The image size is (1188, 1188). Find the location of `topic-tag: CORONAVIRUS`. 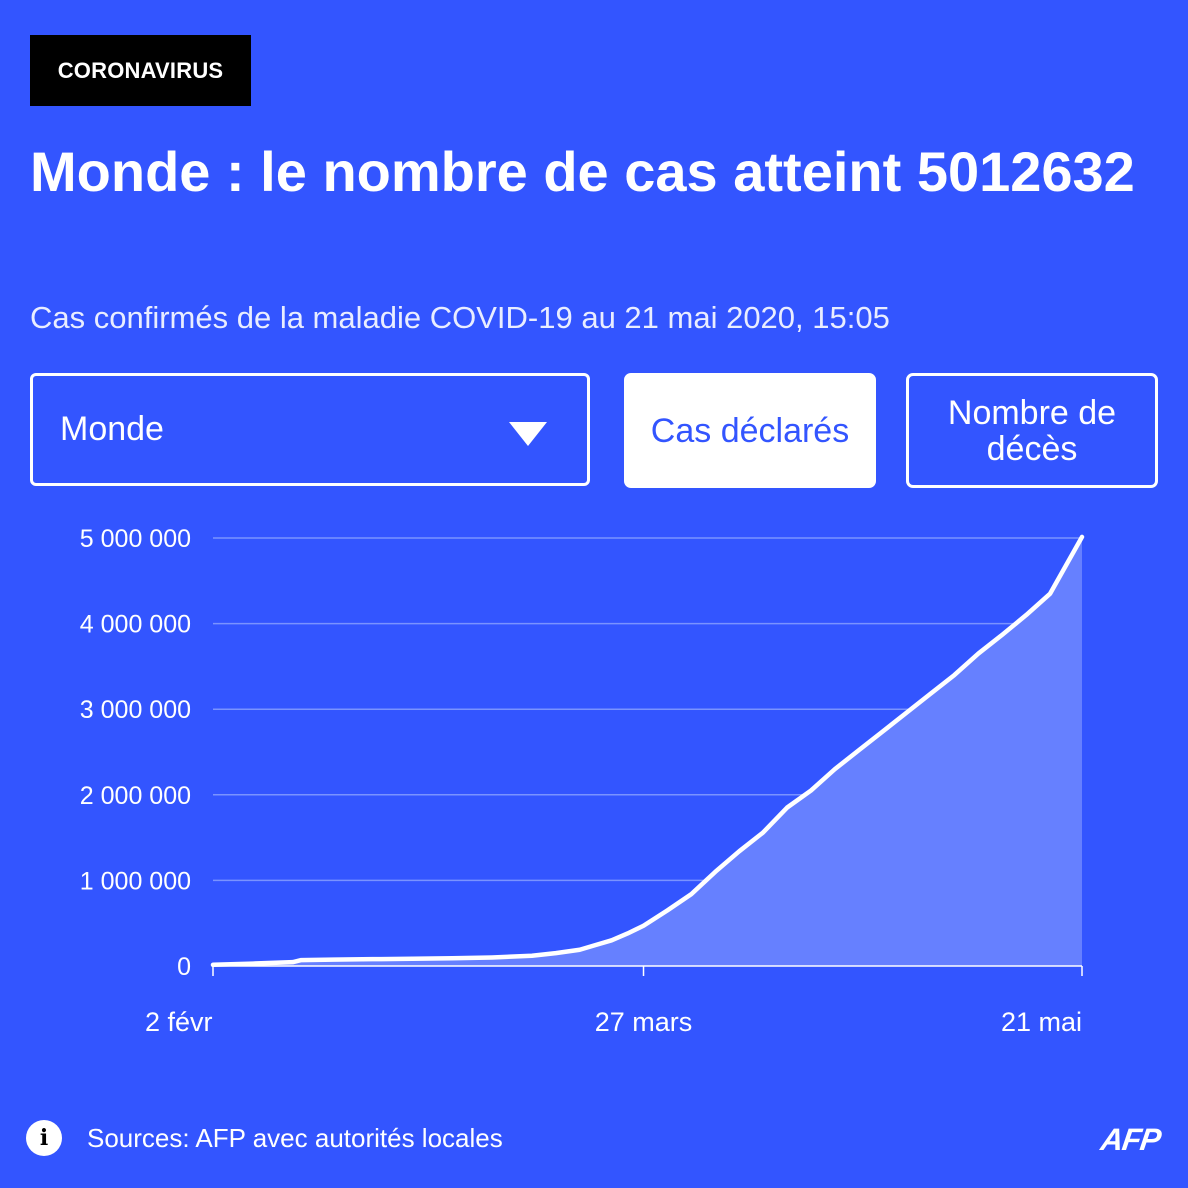

topic-tag: CORONAVIRUS is located at coordinates (140, 70).